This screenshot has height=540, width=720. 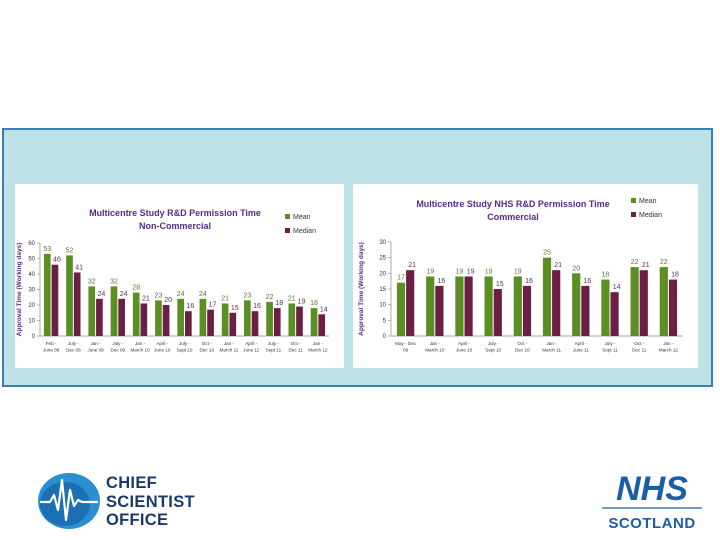 I want to click on category-label-line1: Feb -, so click(x=51, y=343).